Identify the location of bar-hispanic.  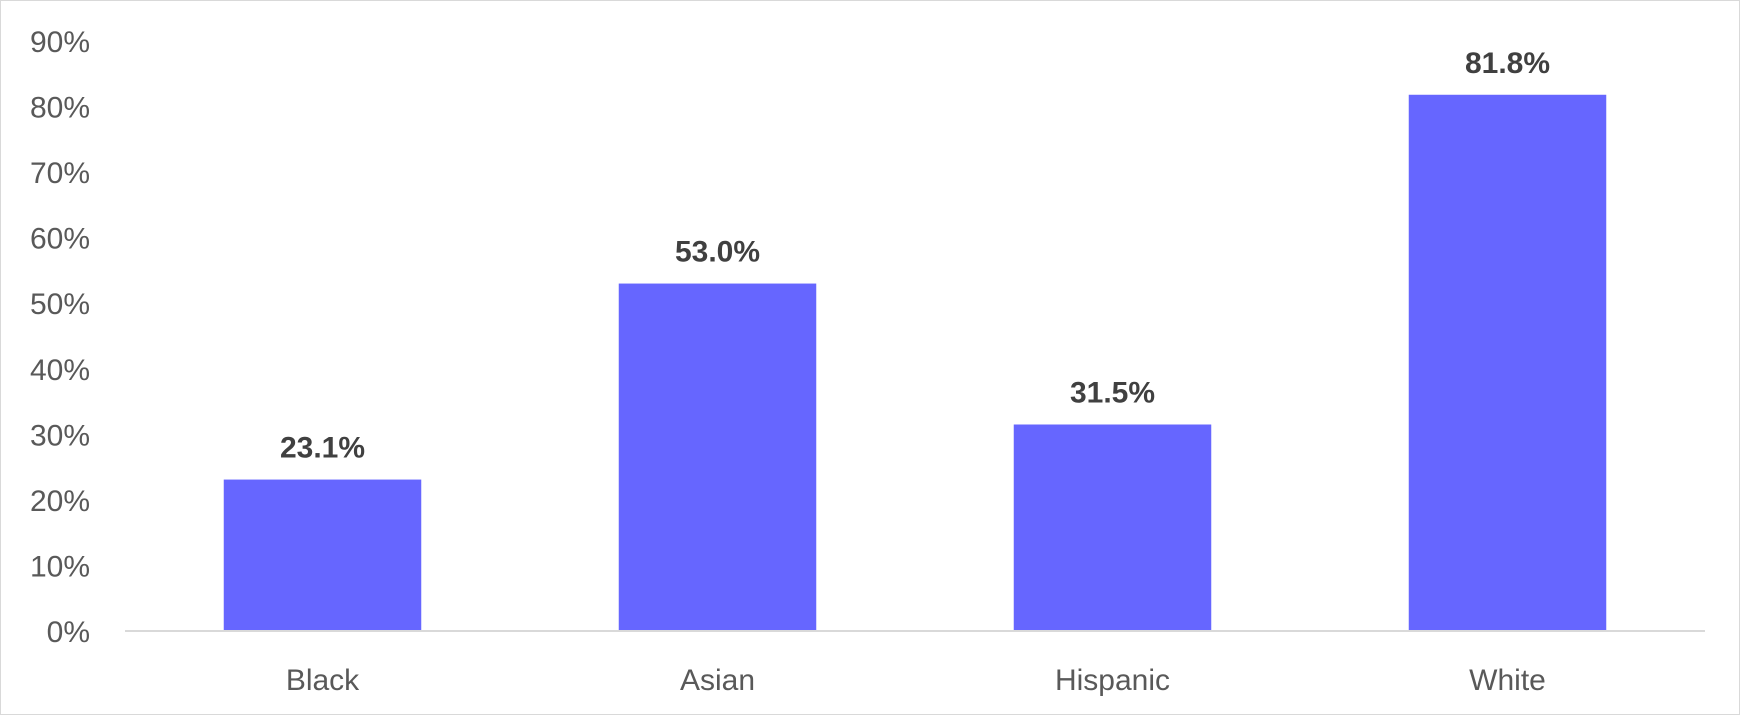
(1112, 527).